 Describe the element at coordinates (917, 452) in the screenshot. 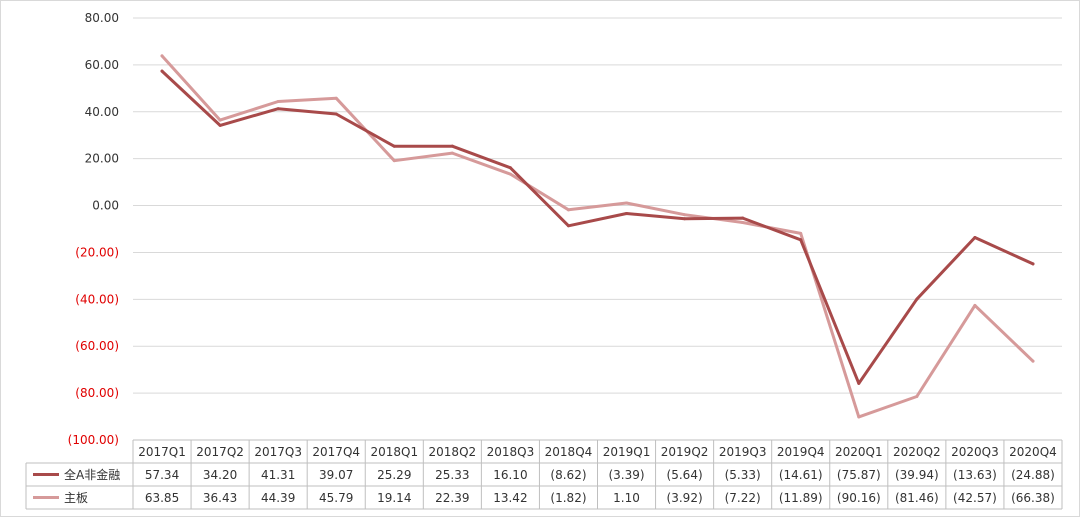

I see `x-tick-label: 2020Q2` at that location.